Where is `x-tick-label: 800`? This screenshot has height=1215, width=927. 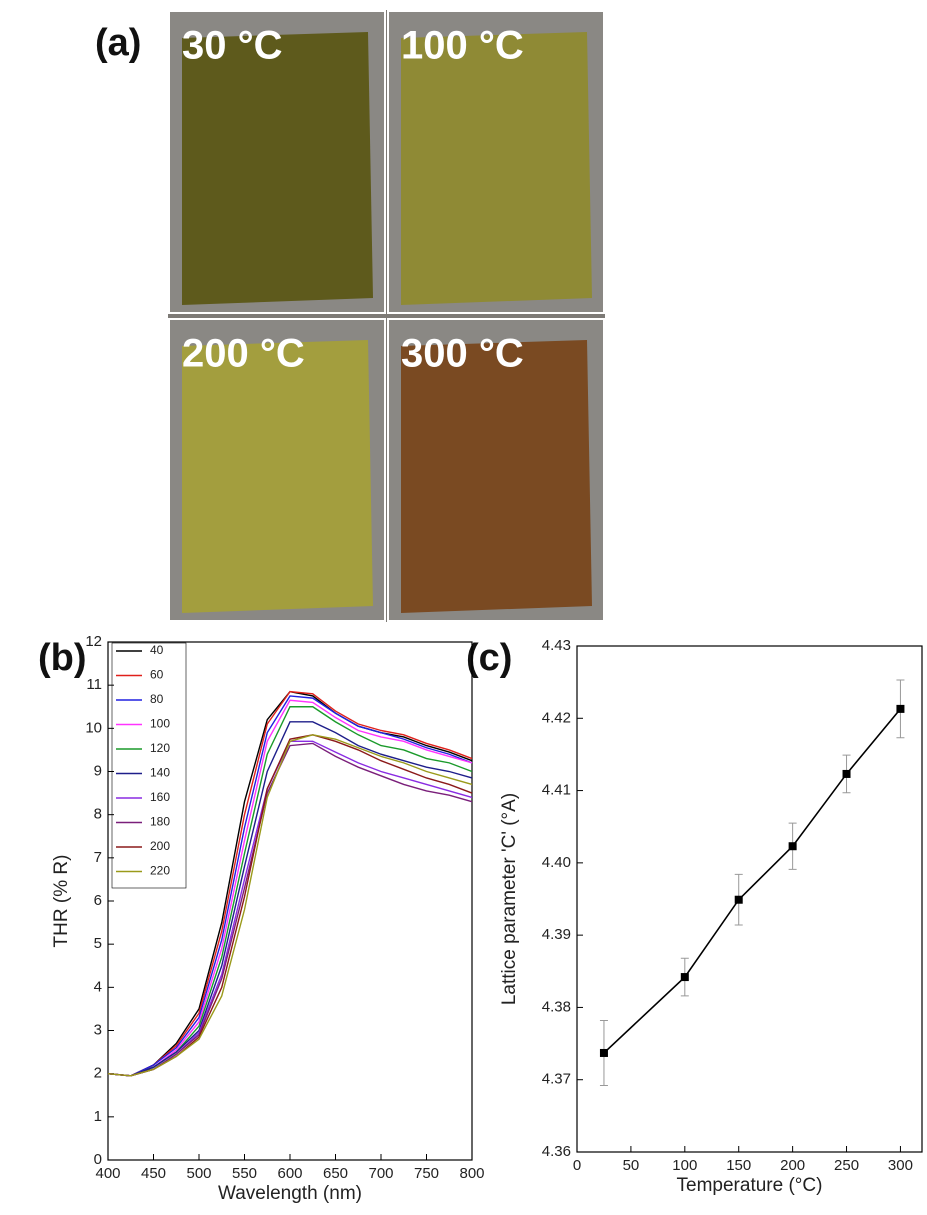
x-tick-label: 800 is located at coordinates (471, 1173).